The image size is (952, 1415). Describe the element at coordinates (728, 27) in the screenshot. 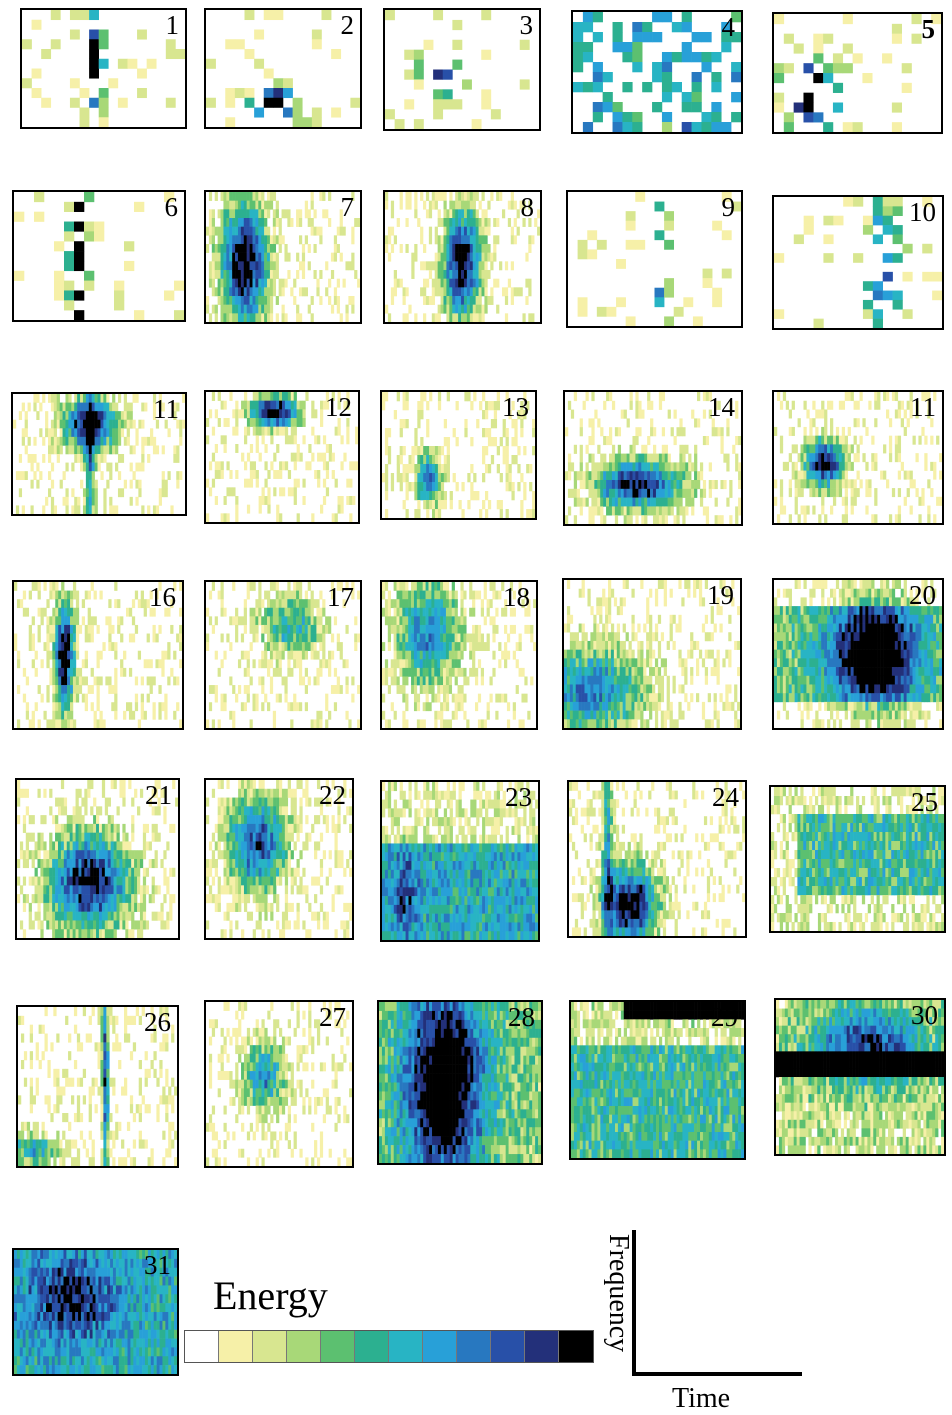

I see `panel-number: 4` at that location.